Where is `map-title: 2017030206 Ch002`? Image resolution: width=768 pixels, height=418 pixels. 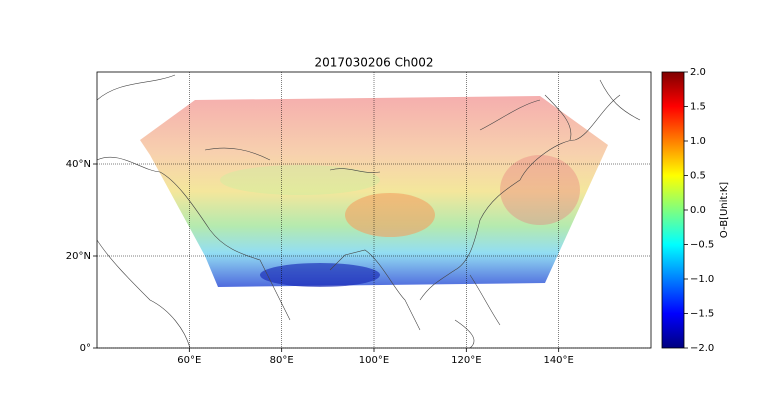 map-title: 2017030206 Ch002 is located at coordinates (373, 63).